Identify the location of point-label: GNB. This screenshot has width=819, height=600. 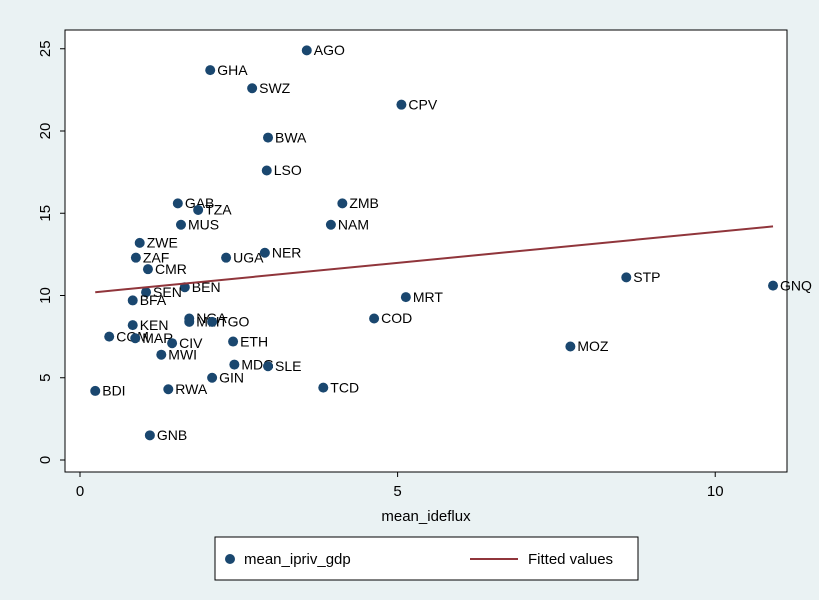
(172, 435).